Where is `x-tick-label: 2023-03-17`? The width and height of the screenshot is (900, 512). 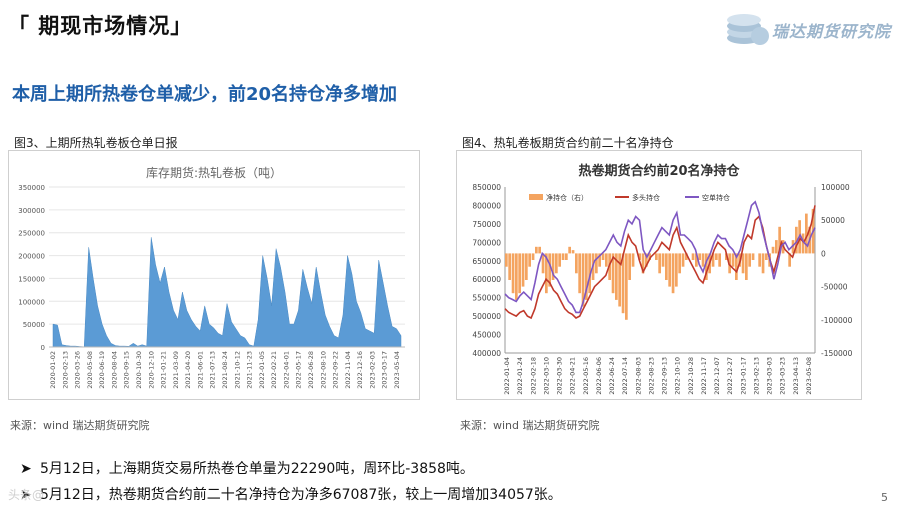
x-tick-label: 2023-03-17 is located at coordinates (385, 370).